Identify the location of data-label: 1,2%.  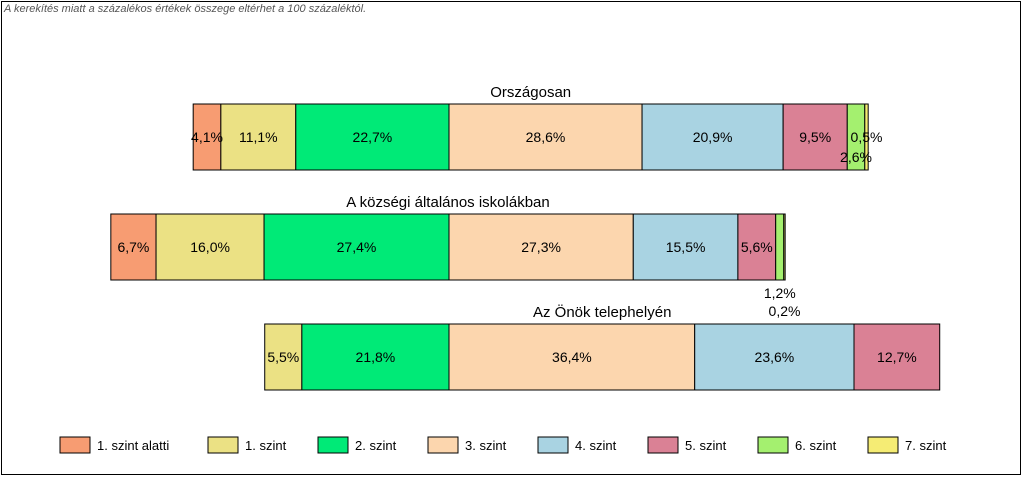
(780, 293).